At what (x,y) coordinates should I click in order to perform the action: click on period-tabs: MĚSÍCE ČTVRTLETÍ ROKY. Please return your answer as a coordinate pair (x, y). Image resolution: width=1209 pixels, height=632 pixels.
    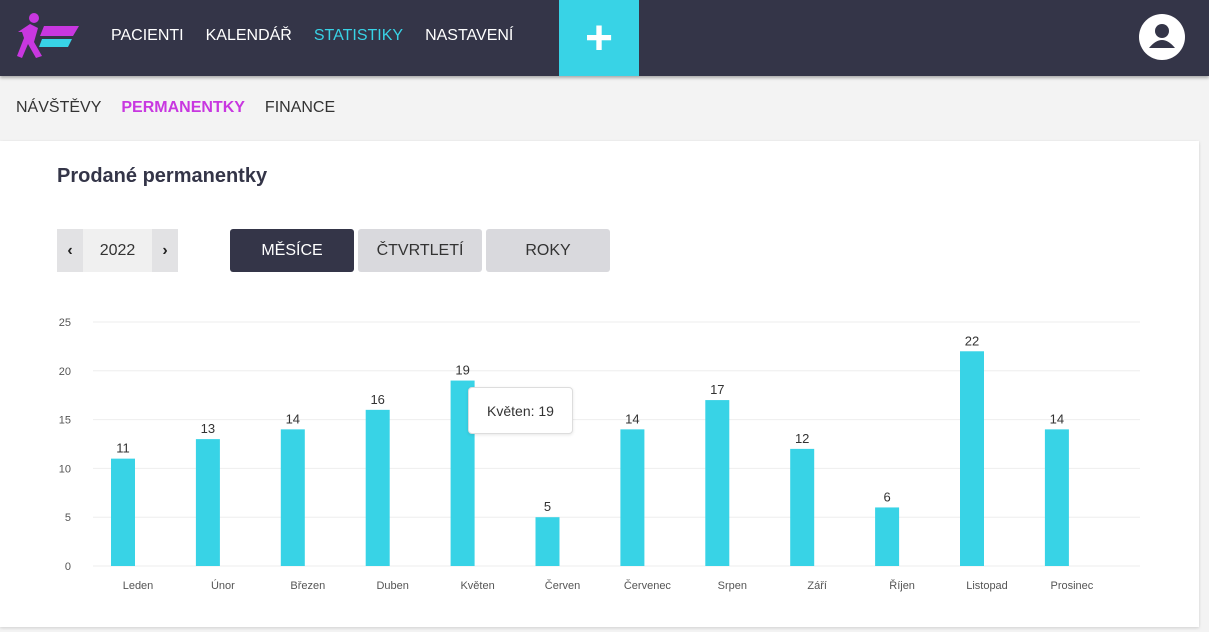
    Looking at the image, I should click on (420, 250).